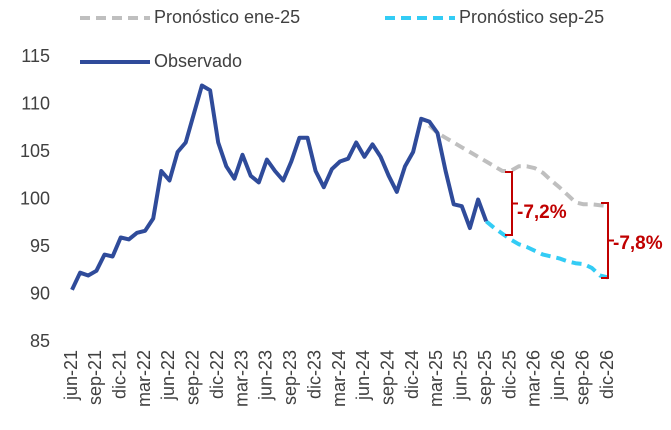 Image resolution: width=671 pixels, height=430 pixels. What do you see at coordinates (35, 103) in the screenshot?
I see `y-tick-label: 110` at bounding box center [35, 103].